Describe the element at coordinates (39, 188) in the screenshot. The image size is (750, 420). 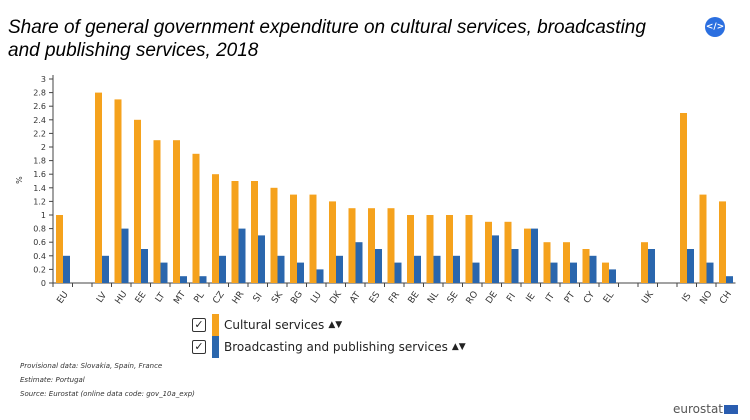
I see `y-tick-label: 1.4` at that location.